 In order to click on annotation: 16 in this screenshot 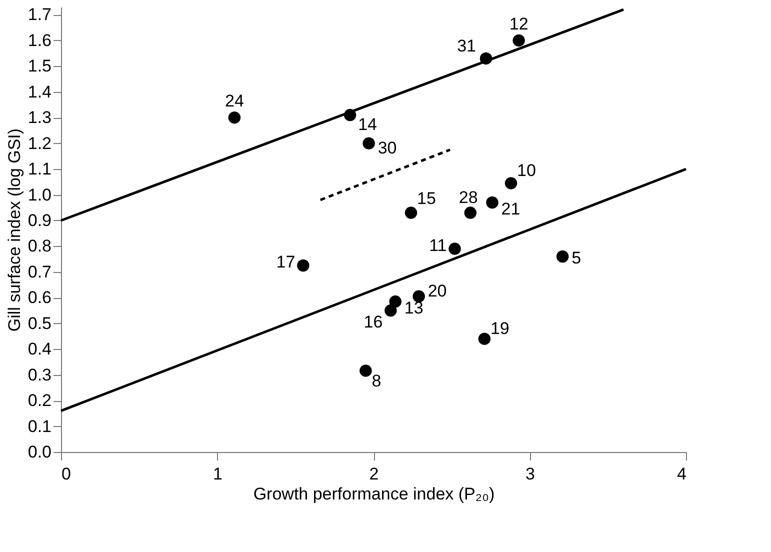, I will do `click(373, 322)`.